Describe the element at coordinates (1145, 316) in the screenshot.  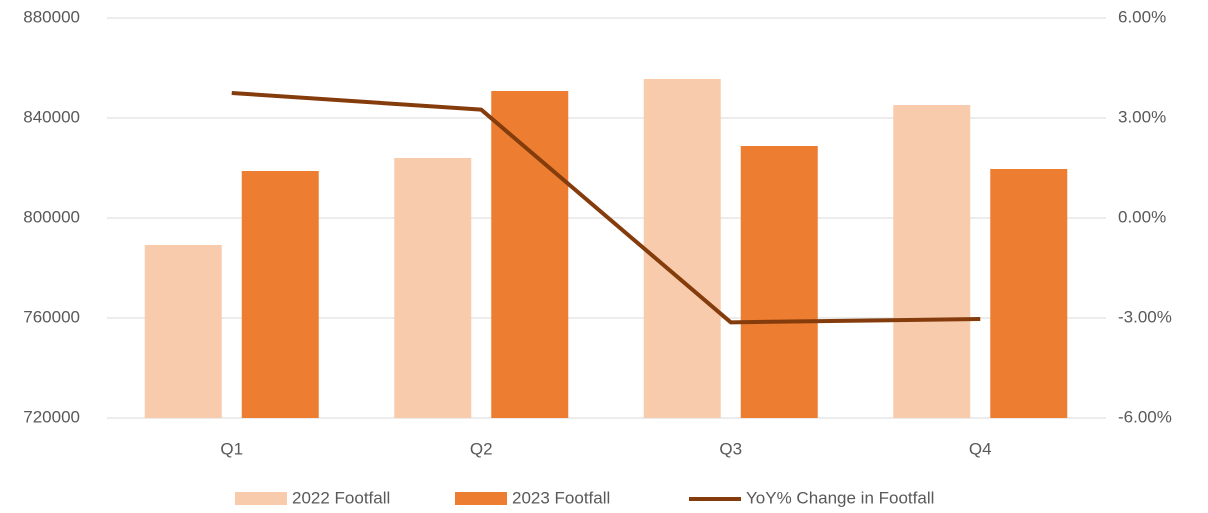
I see `y2-tick-label: -3.00%` at that location.